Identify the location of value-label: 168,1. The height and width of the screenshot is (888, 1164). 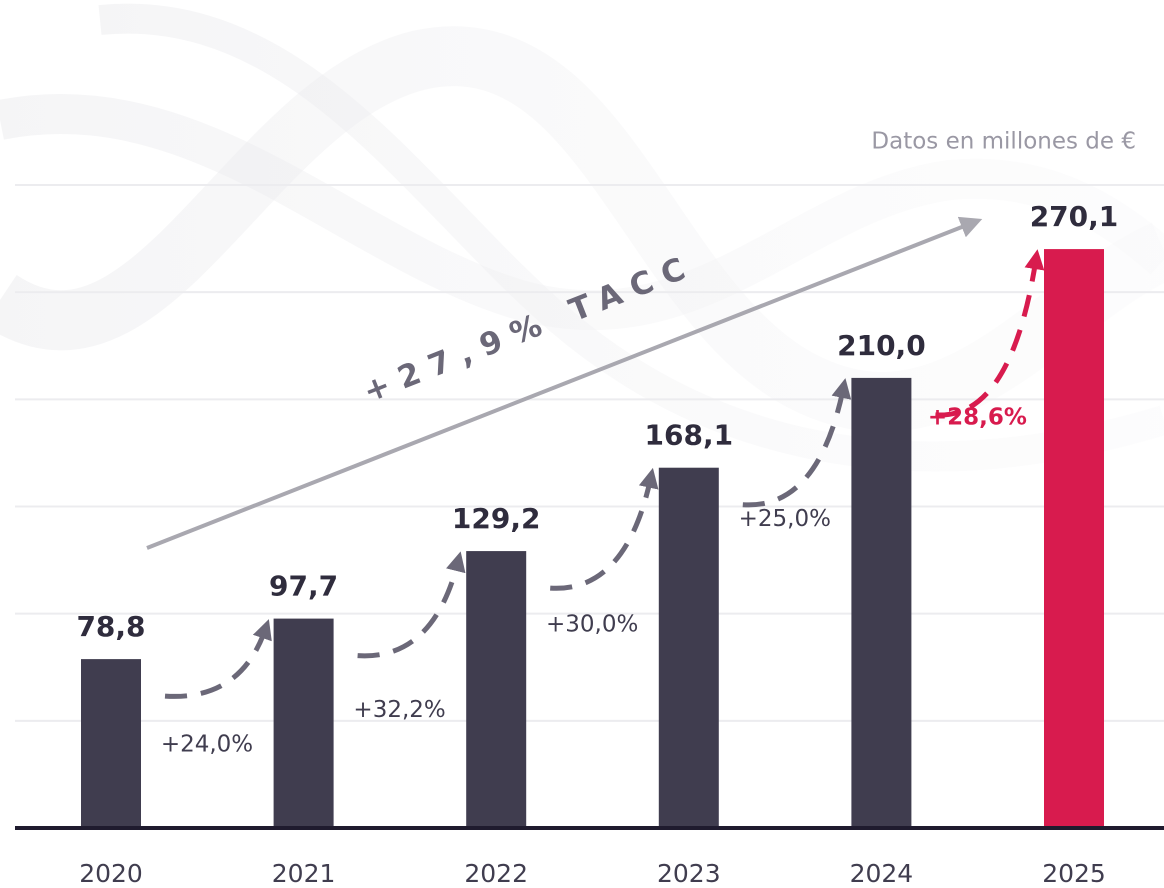
(689, 435).